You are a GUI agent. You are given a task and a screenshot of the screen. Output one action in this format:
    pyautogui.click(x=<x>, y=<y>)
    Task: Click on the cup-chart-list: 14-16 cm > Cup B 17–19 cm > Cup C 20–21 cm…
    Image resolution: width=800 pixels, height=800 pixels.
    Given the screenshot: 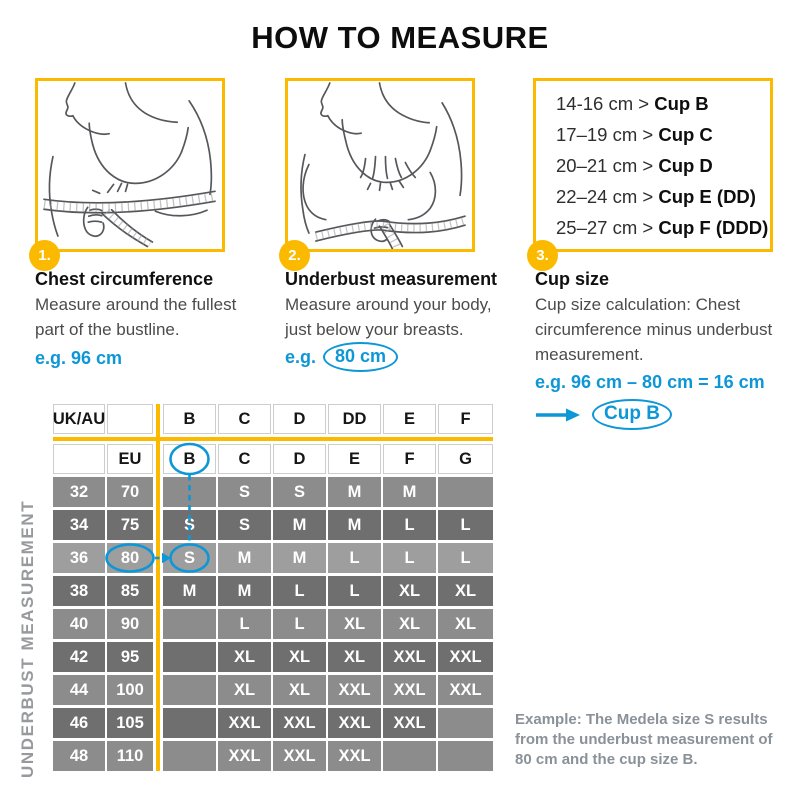 What is the action you would take?
    pyautogui.click(x=663, y=165)
    